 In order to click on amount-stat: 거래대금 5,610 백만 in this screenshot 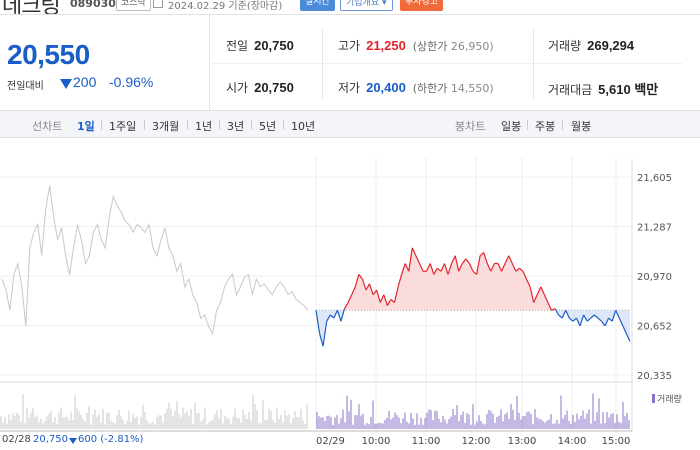, I will do `click(603, 89)`.